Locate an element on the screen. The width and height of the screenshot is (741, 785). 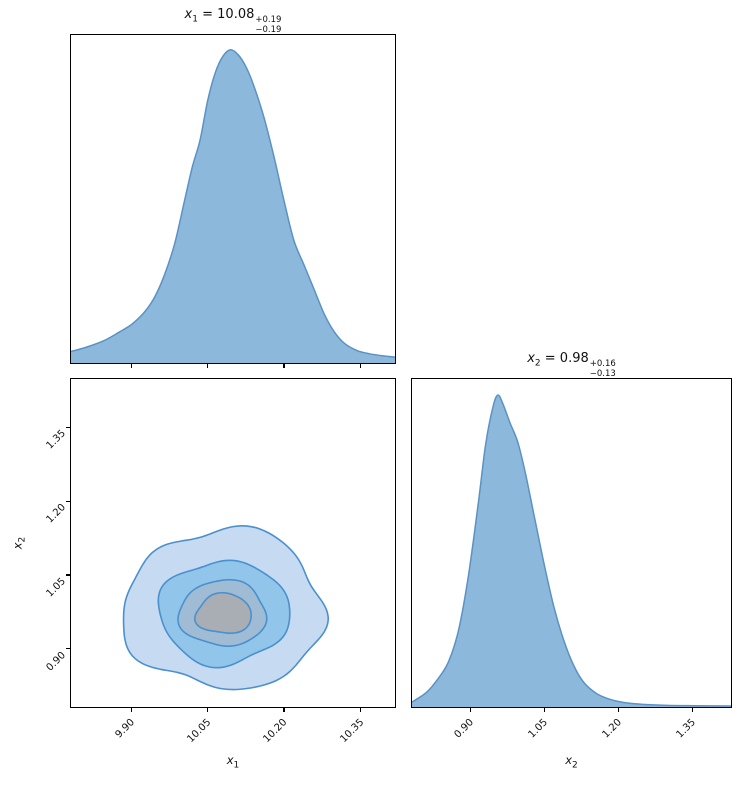
x2-title-plus-error: +0.16 is located at coordinates (602, 364).